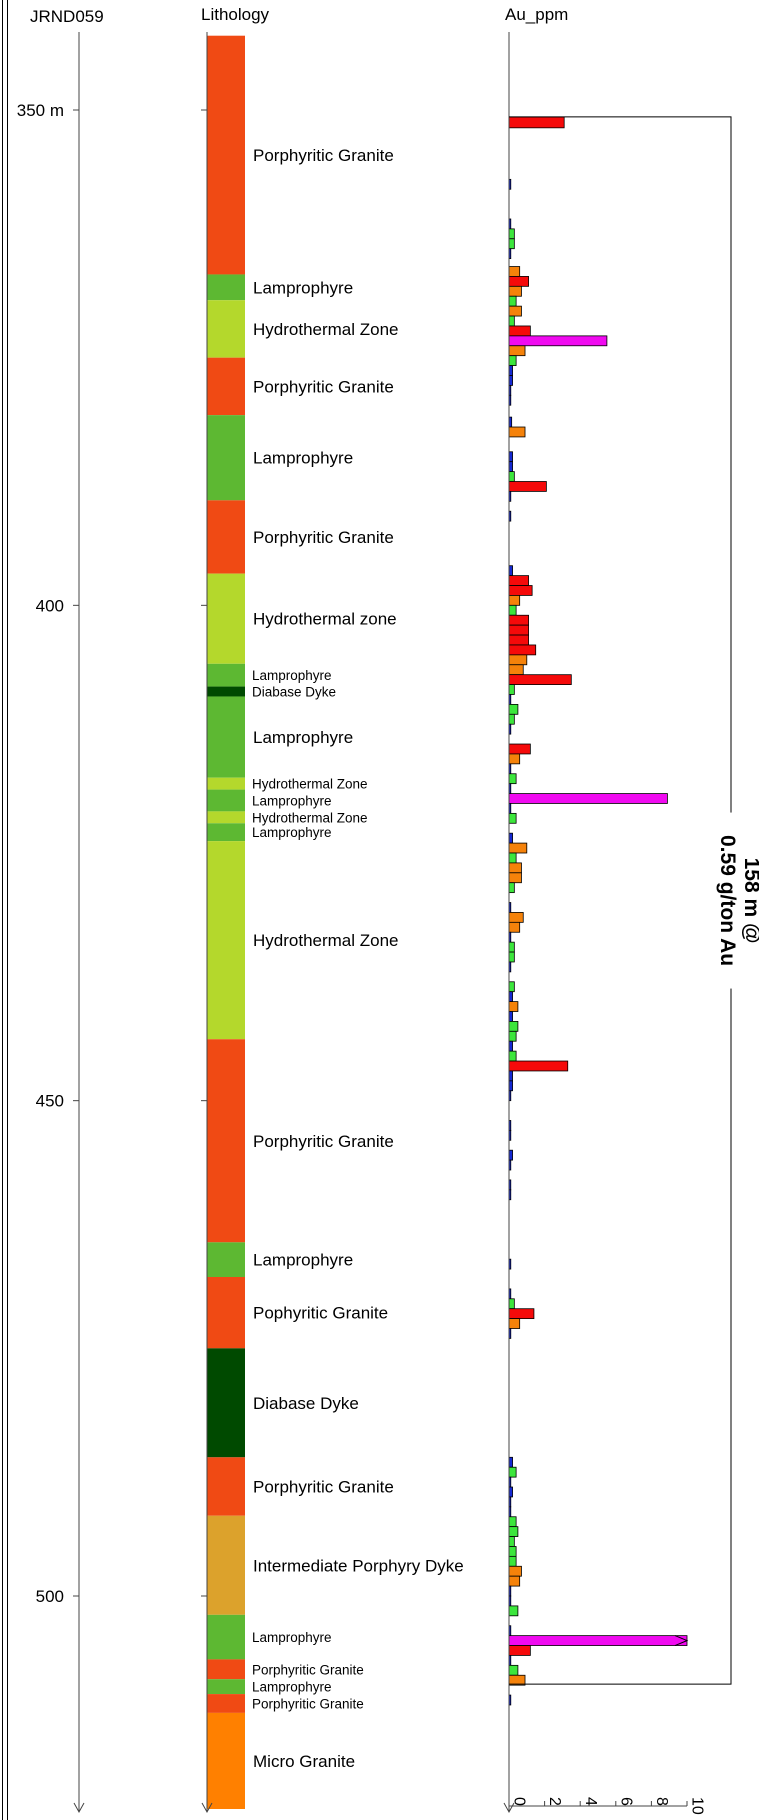 This screenshot has width=759, height=1820. What do you see at coordinates (50, 1101) in the screenshot?
I see `depth-tick-label: 450` at bounding box center [50, 1101].